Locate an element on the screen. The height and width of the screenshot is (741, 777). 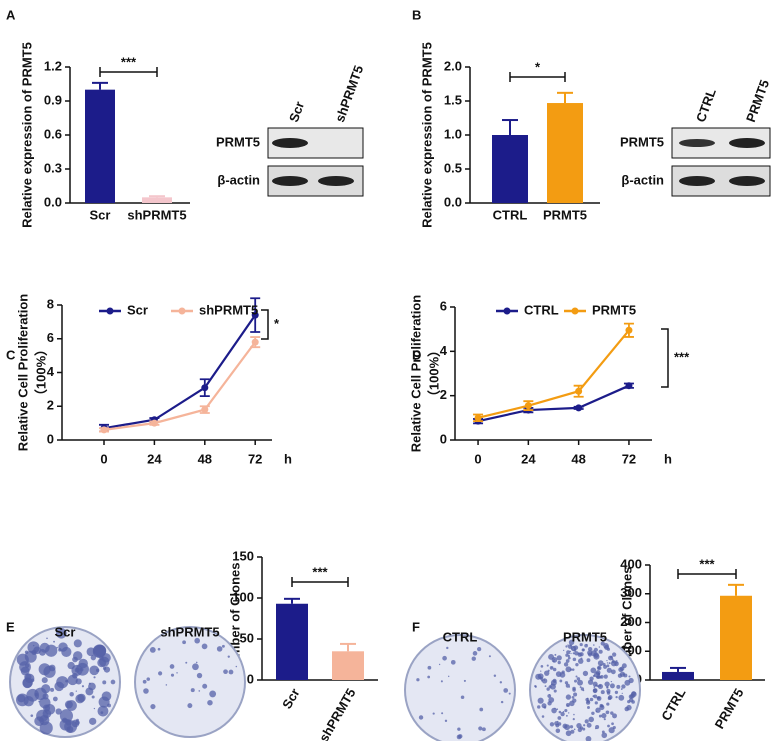
x-tick-label: shPRMT5 is located at coordinates (156, 214).